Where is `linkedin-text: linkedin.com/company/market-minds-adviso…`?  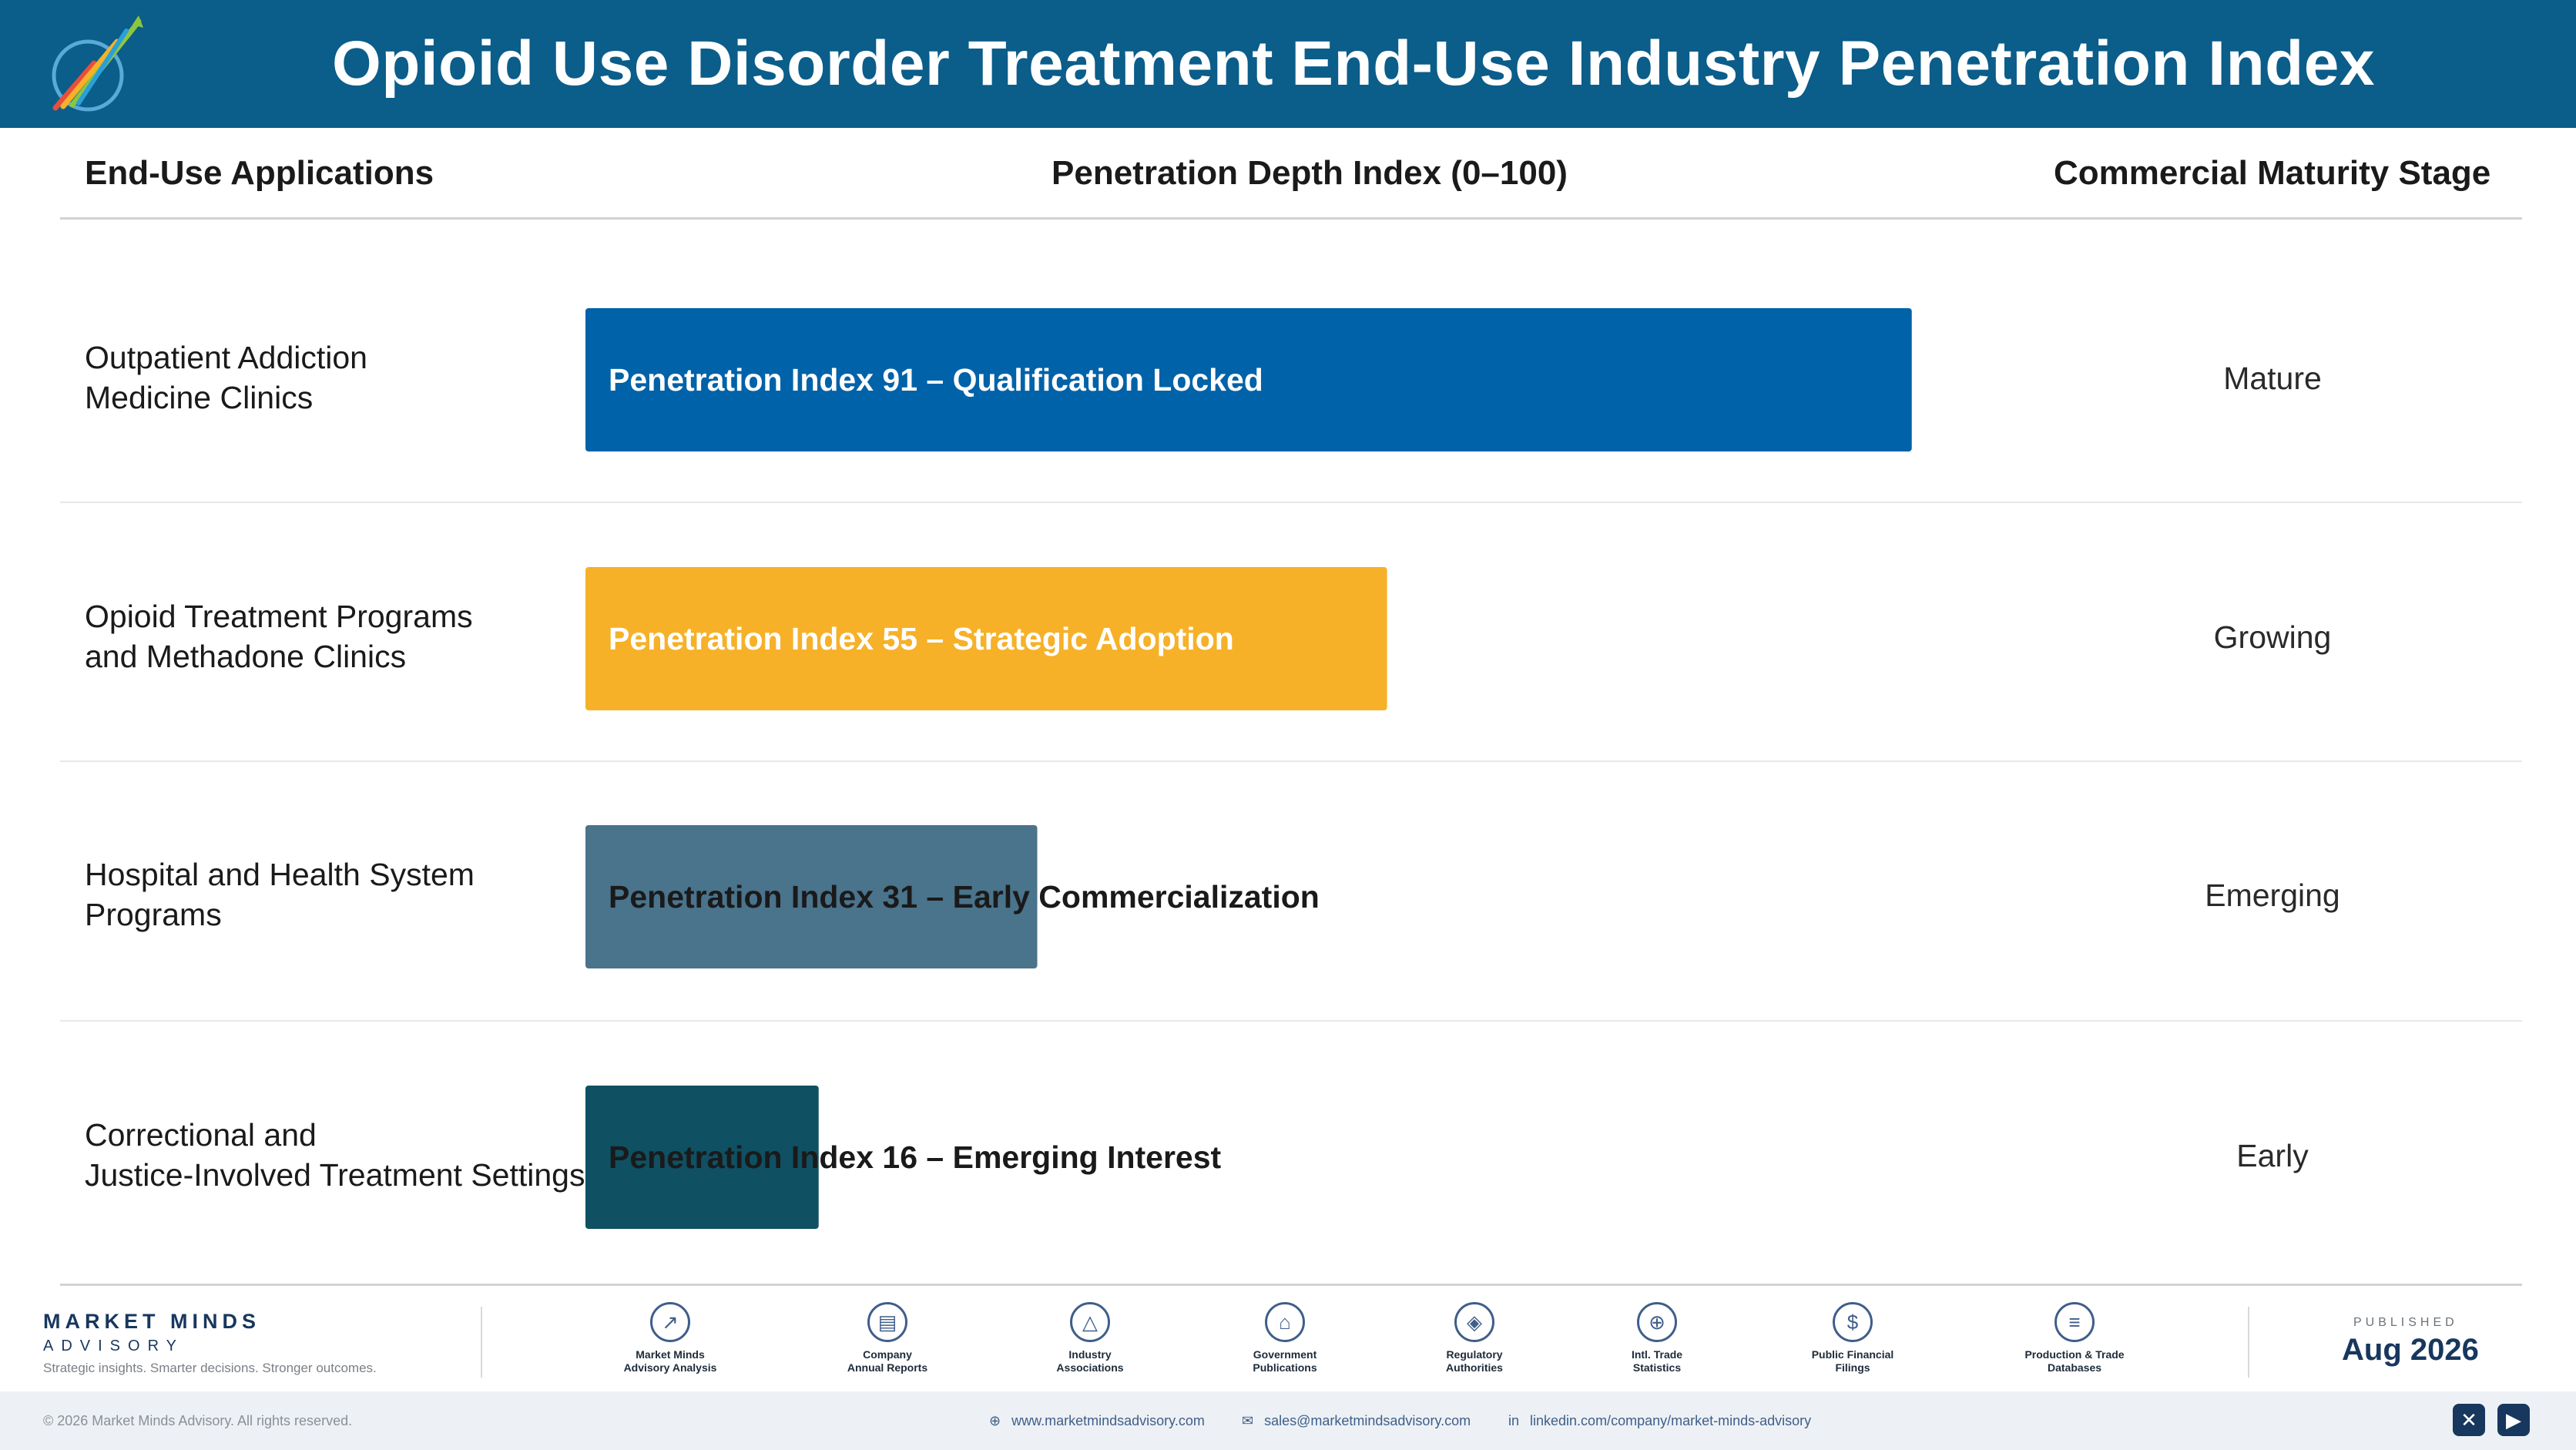
linkedin-text: linkedin.com/company/market-minds-adviso… is located at coordinates (1671, 1420).